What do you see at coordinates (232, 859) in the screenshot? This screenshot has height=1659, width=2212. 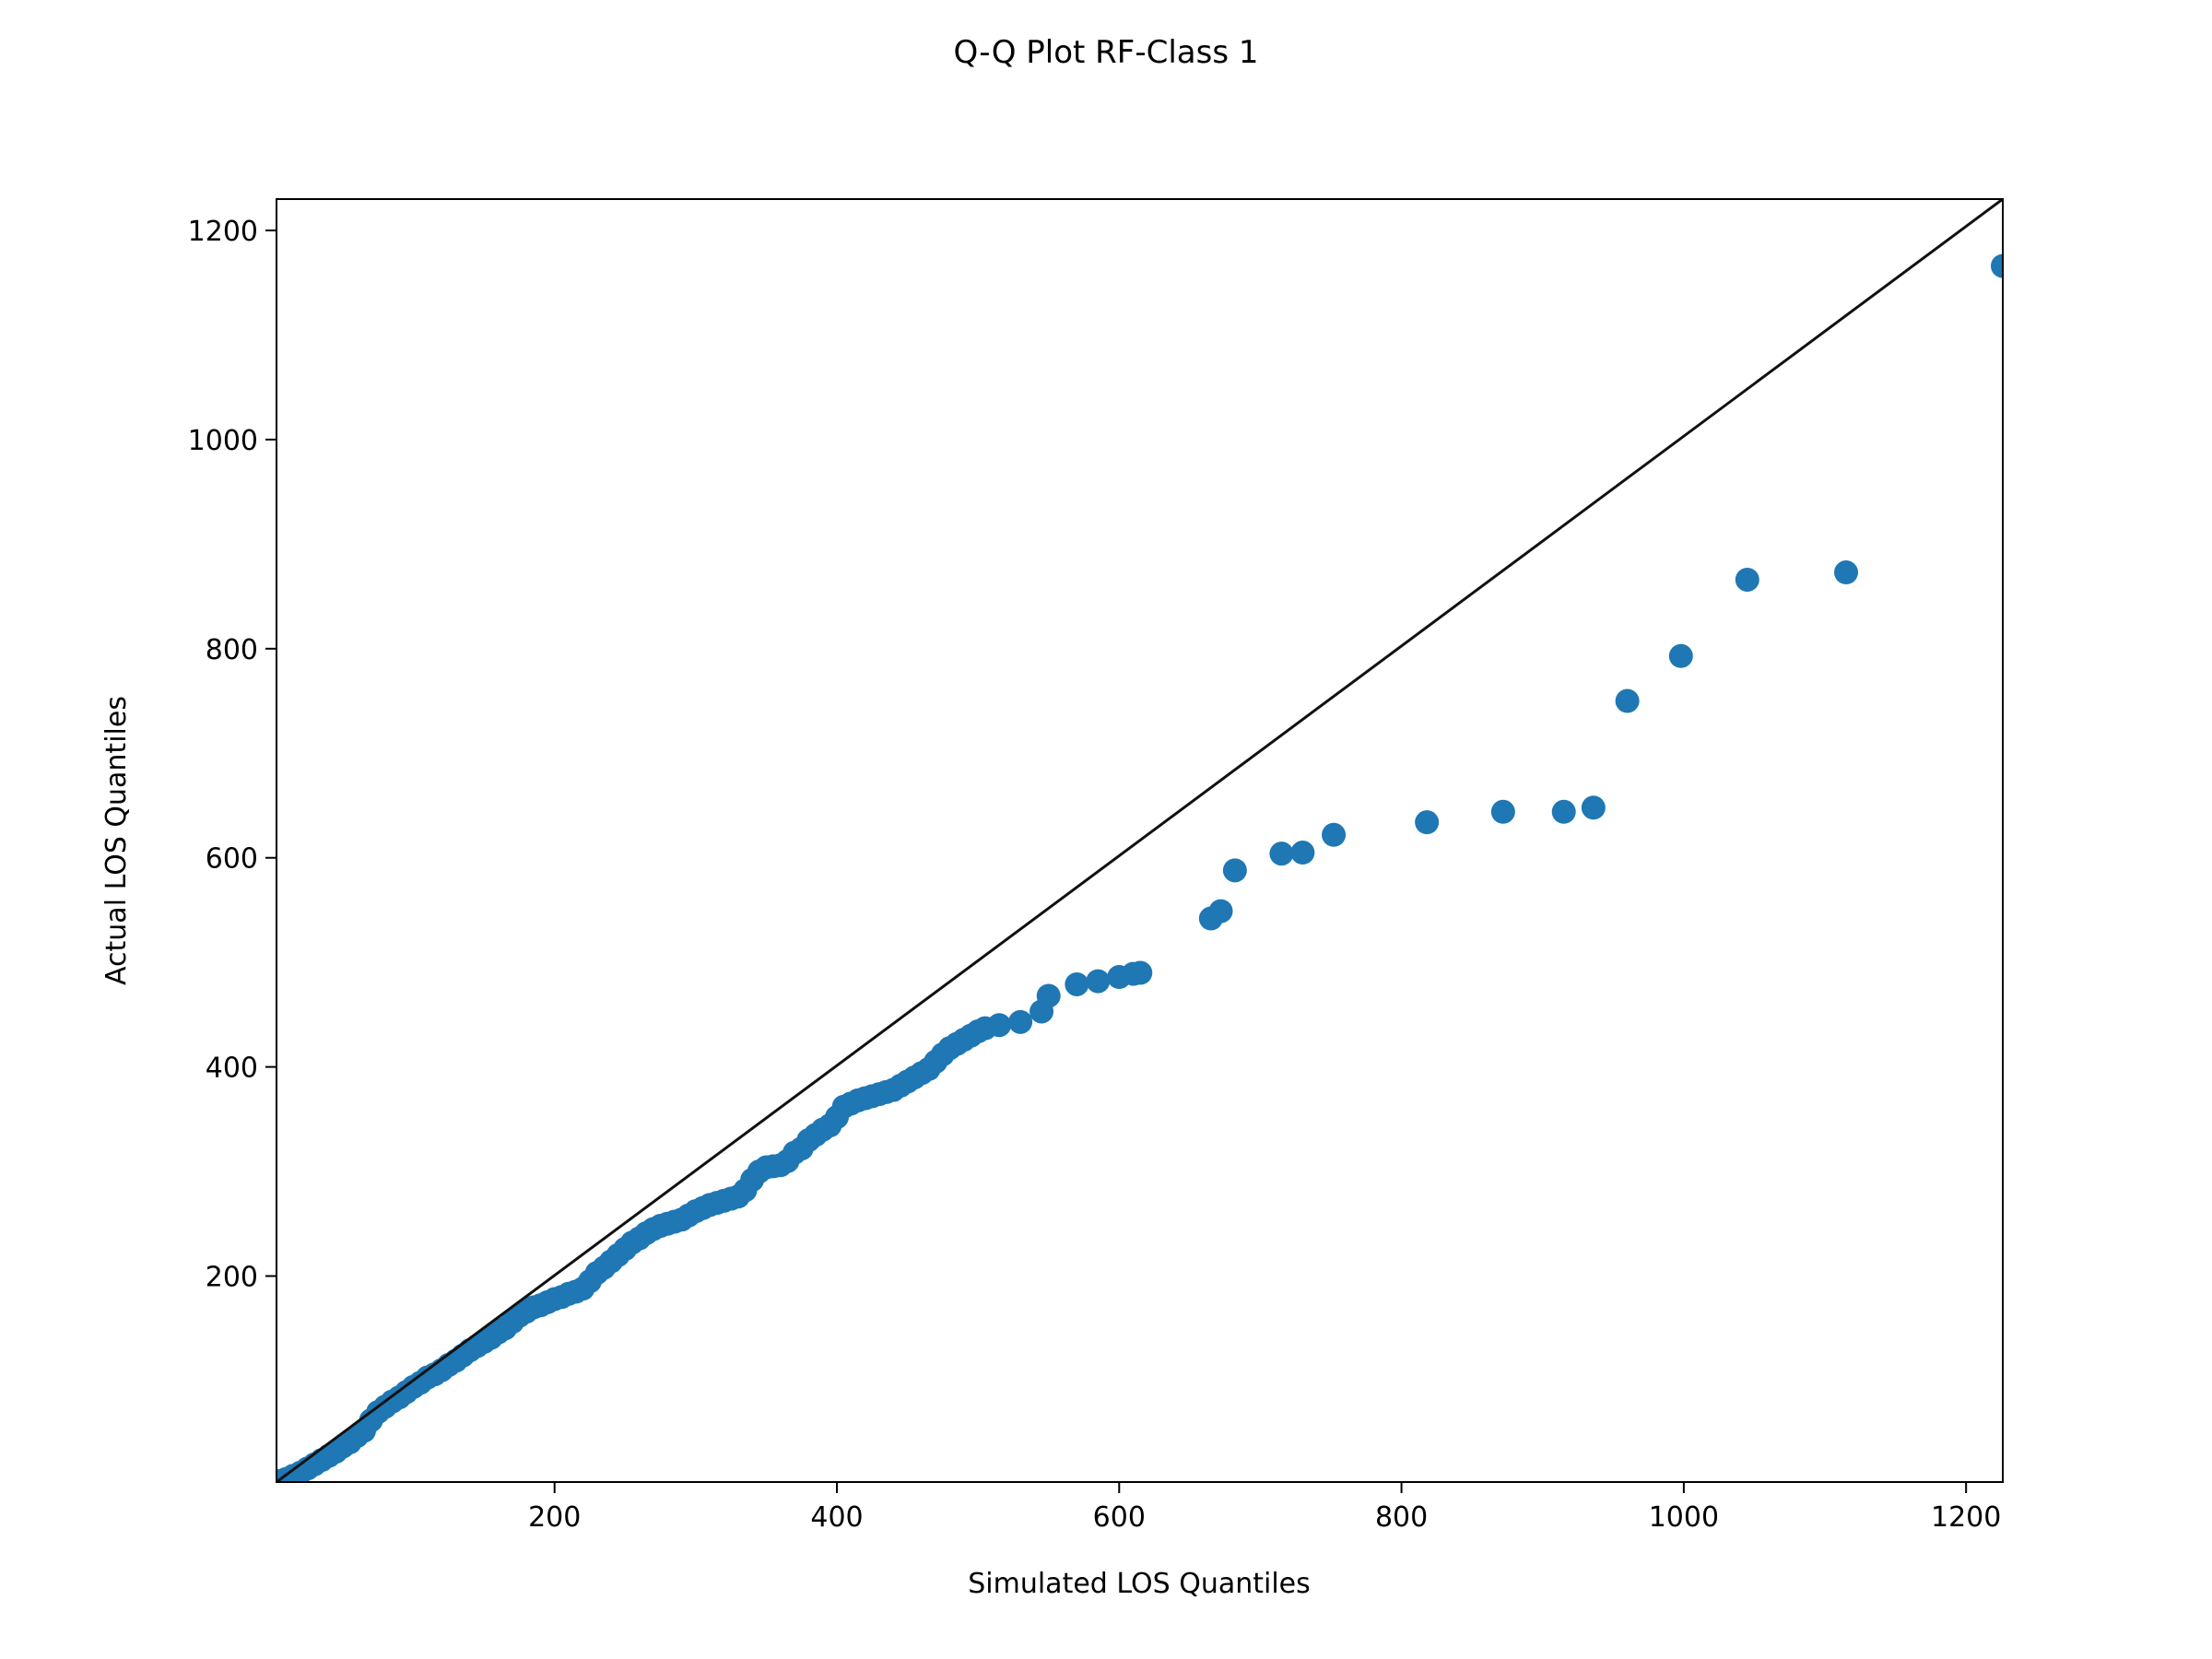 I see `y-tick-label: 600` at bounding box center [232, 859].